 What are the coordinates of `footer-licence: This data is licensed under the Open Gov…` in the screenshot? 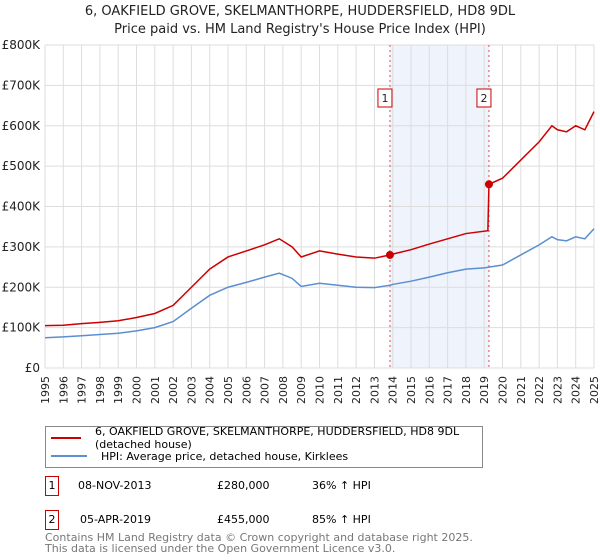 It's located at (220, 548).